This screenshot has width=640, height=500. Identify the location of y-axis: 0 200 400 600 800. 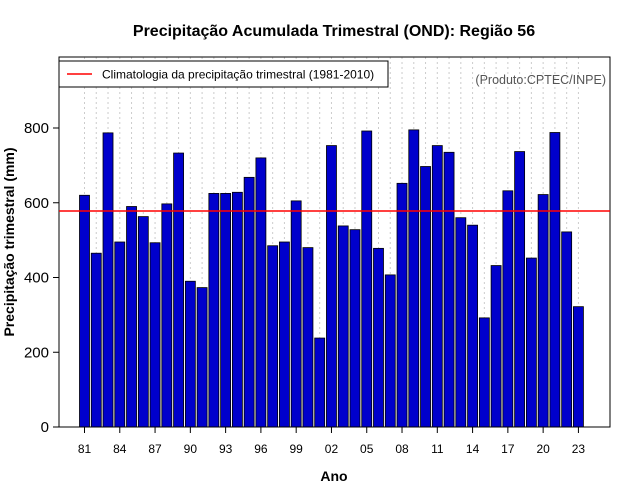
(41, 278).